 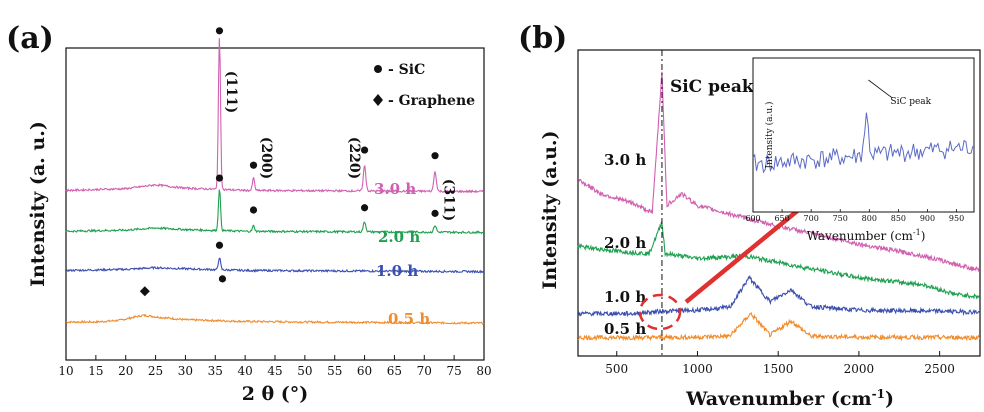 What do you see at coordinates (863, 143) in the screenshot?
I see `inset-spectrum-line` at bounding box center [863, 143].